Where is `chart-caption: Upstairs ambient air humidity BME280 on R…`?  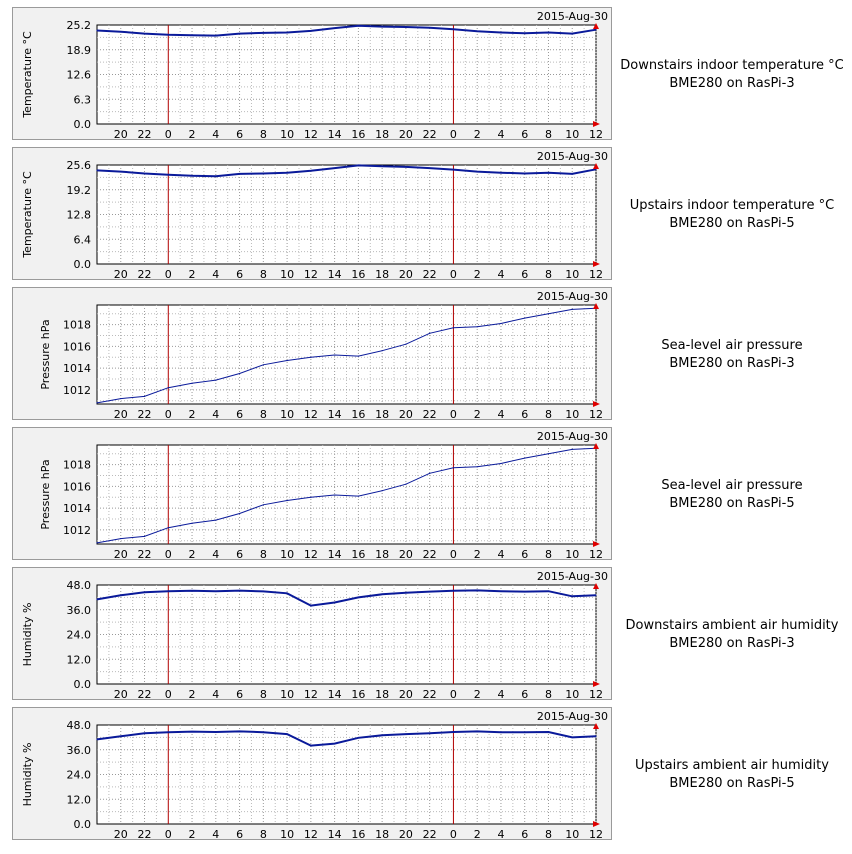 chart-caption: Upstairs ambient air humidity BME280 on R… is located at coordinates (732, 775).